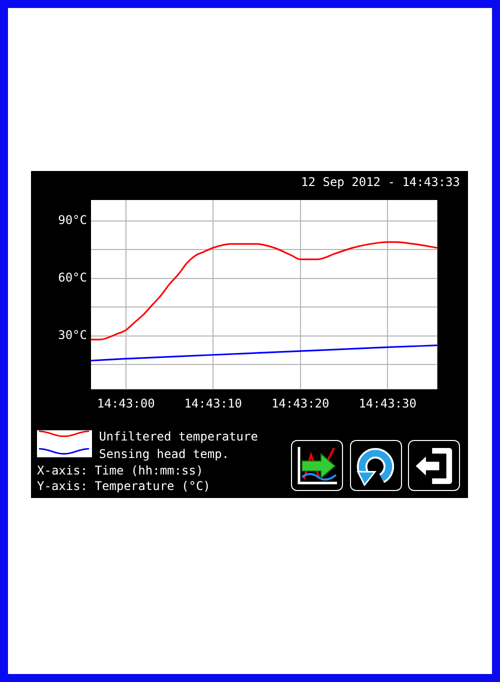  I want to click on y-tick-label: 60°C, so click(72, 277).